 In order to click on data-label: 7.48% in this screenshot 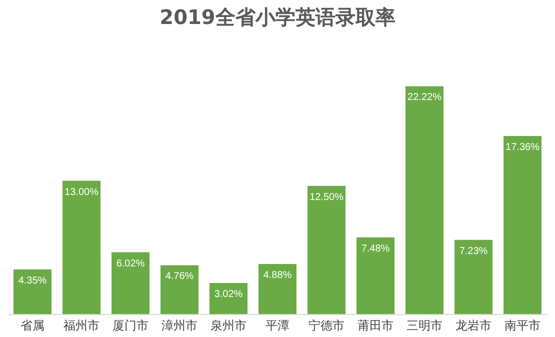, I will do `click(375, 248)`.